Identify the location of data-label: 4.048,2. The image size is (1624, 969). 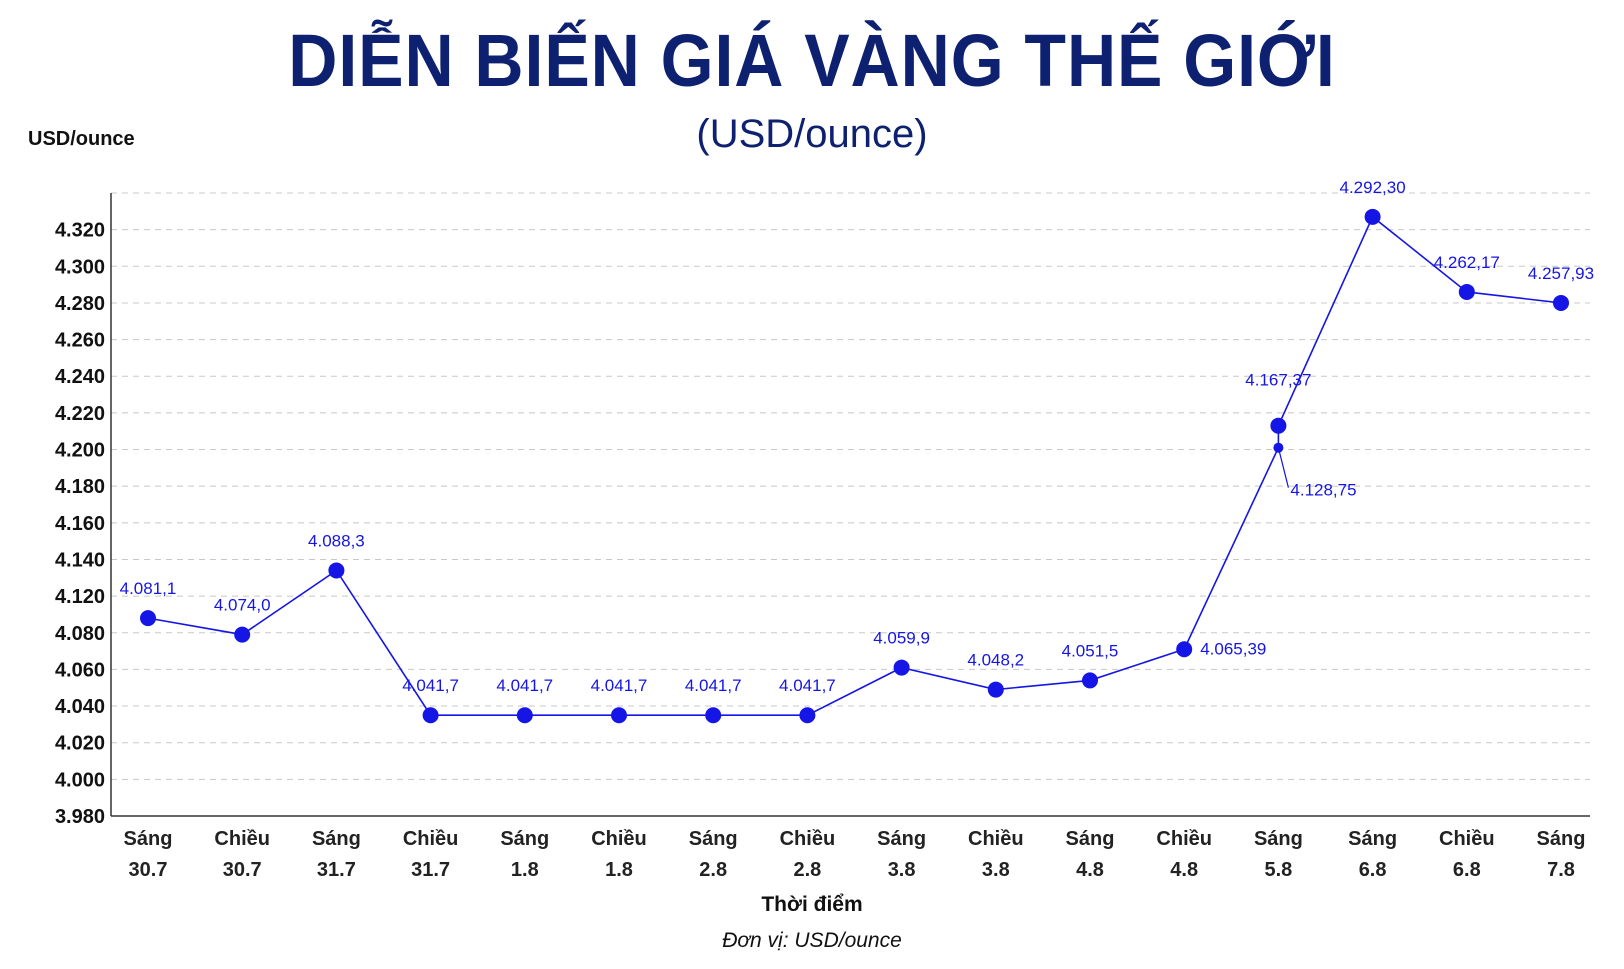
(995, 660).